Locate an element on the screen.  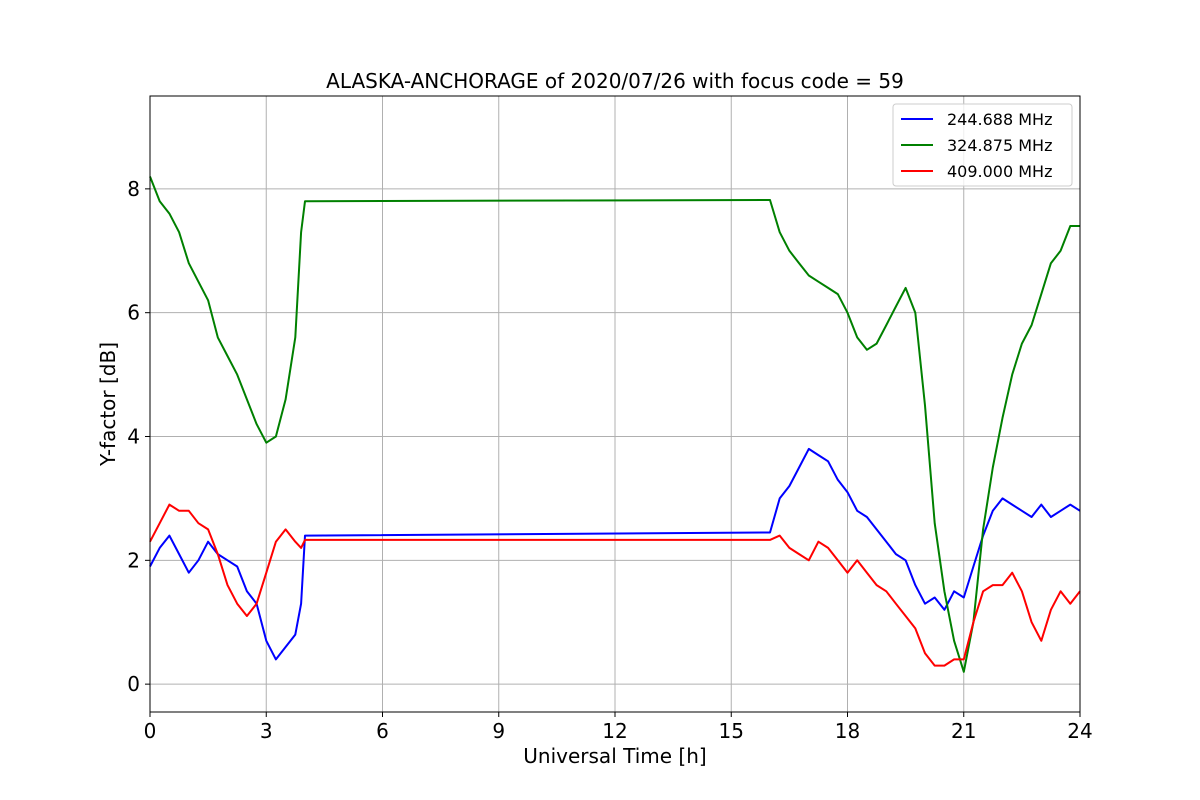
x-tick-label: 18 is located at coordinates (847, 731).